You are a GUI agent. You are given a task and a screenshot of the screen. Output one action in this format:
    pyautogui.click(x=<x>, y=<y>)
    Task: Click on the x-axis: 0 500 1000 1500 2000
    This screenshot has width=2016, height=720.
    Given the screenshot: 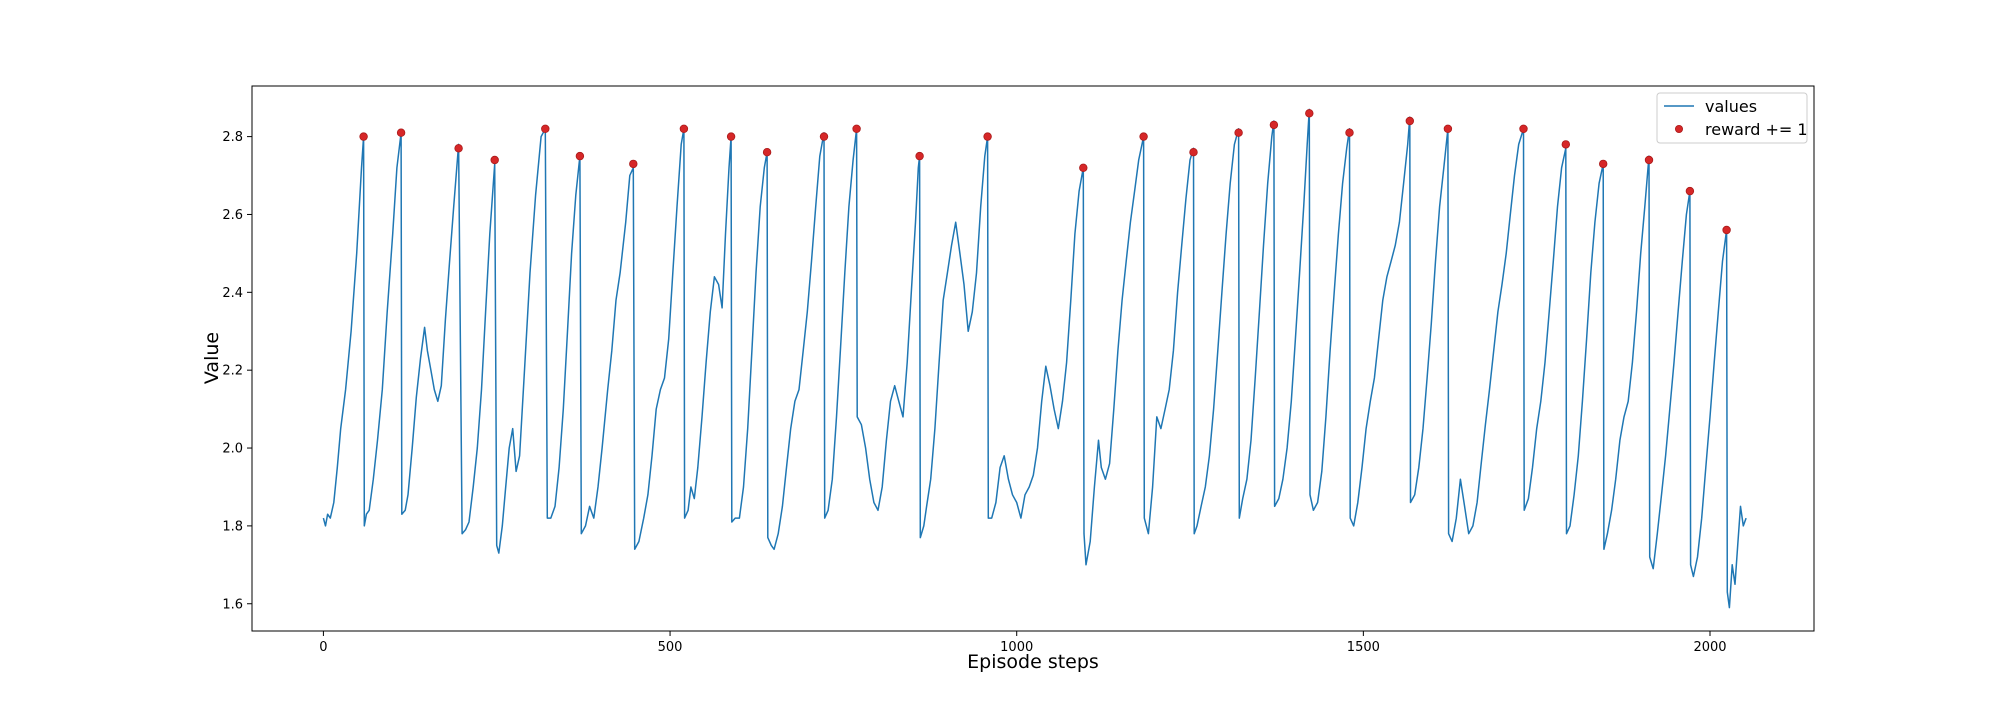 What is the action you would take?
    pyautogui.click(x=1023, y=643)
    